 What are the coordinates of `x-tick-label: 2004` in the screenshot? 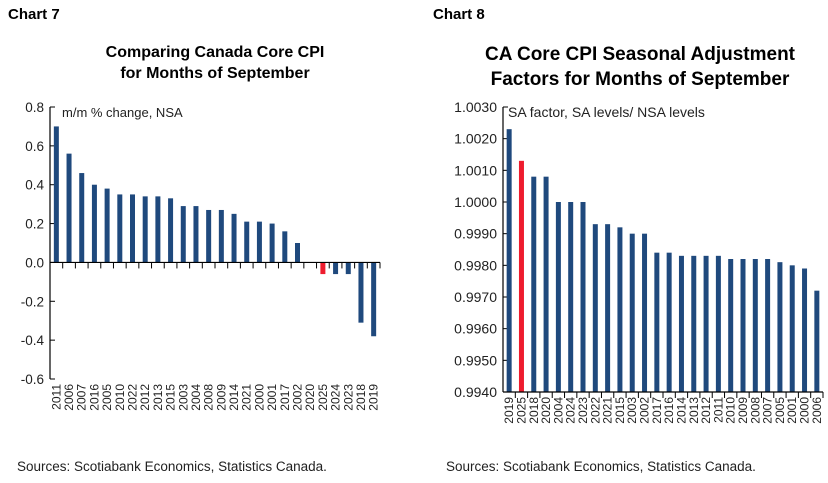 It's located at (196, 397).